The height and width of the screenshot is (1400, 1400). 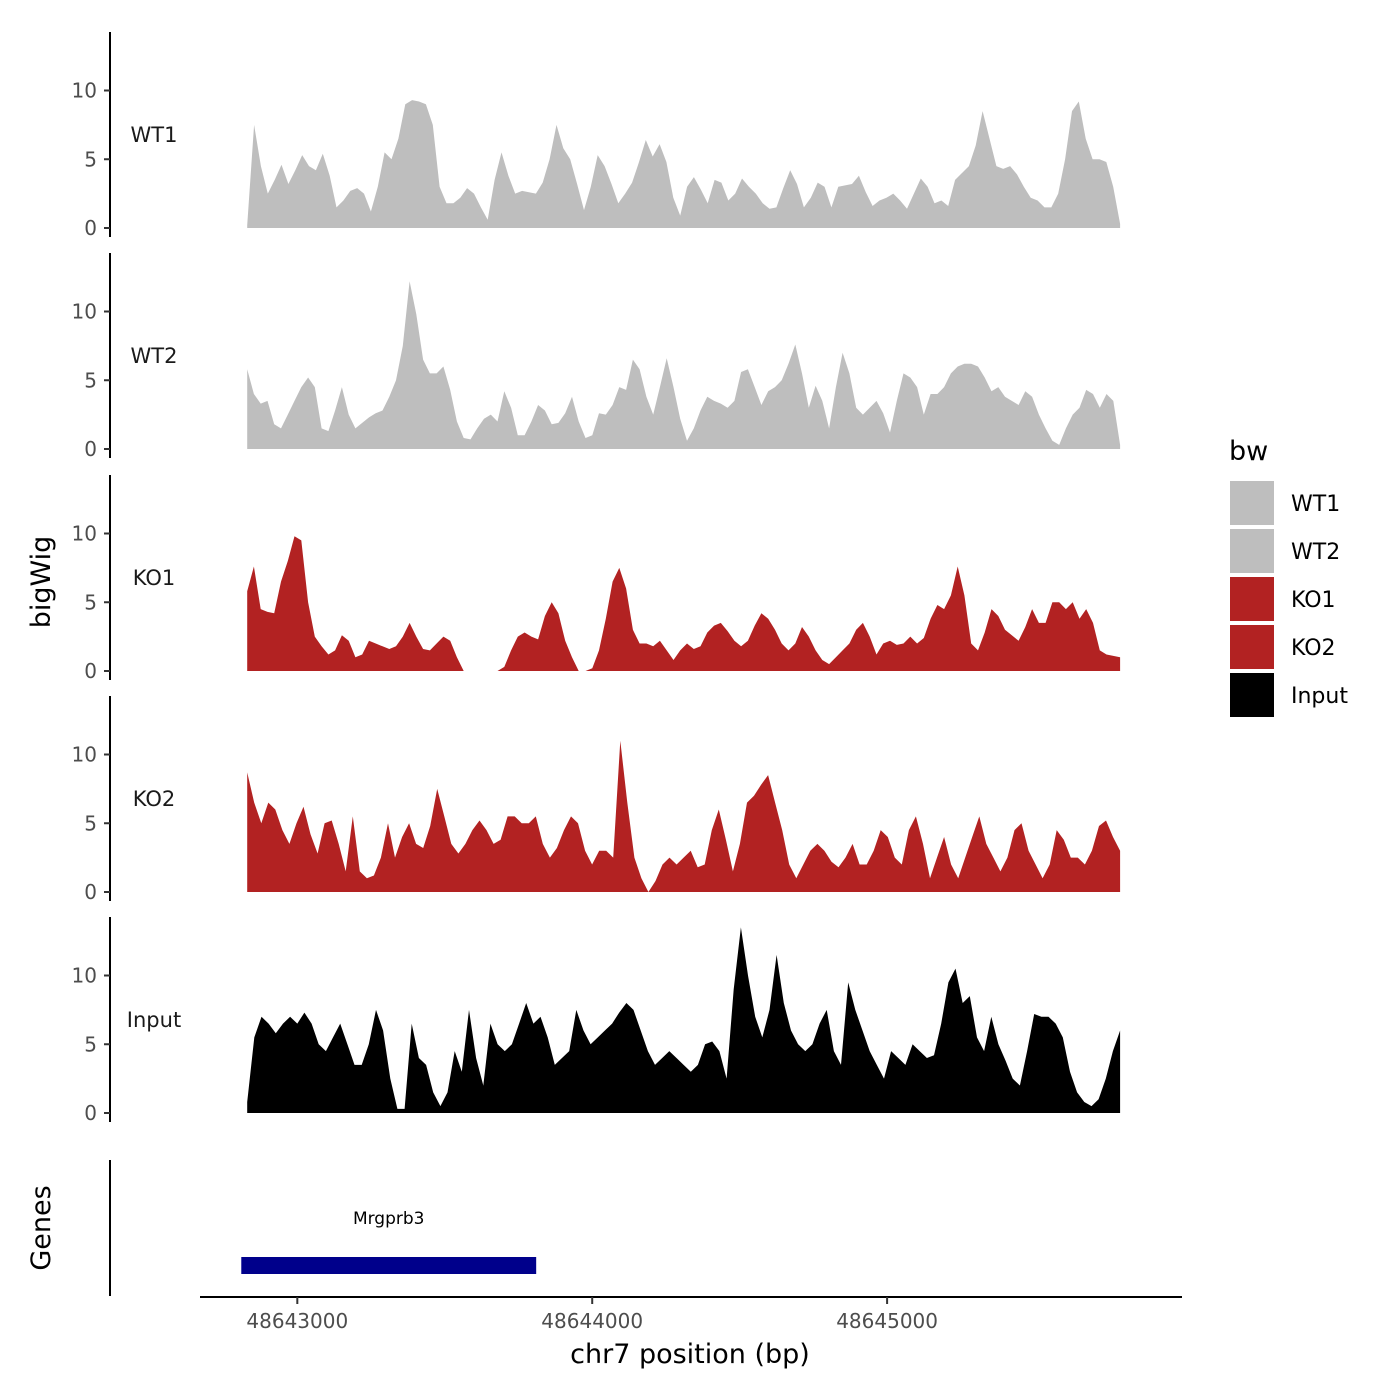 I want to click on y-axis-title: bigWig, so click(x=41, y=582).